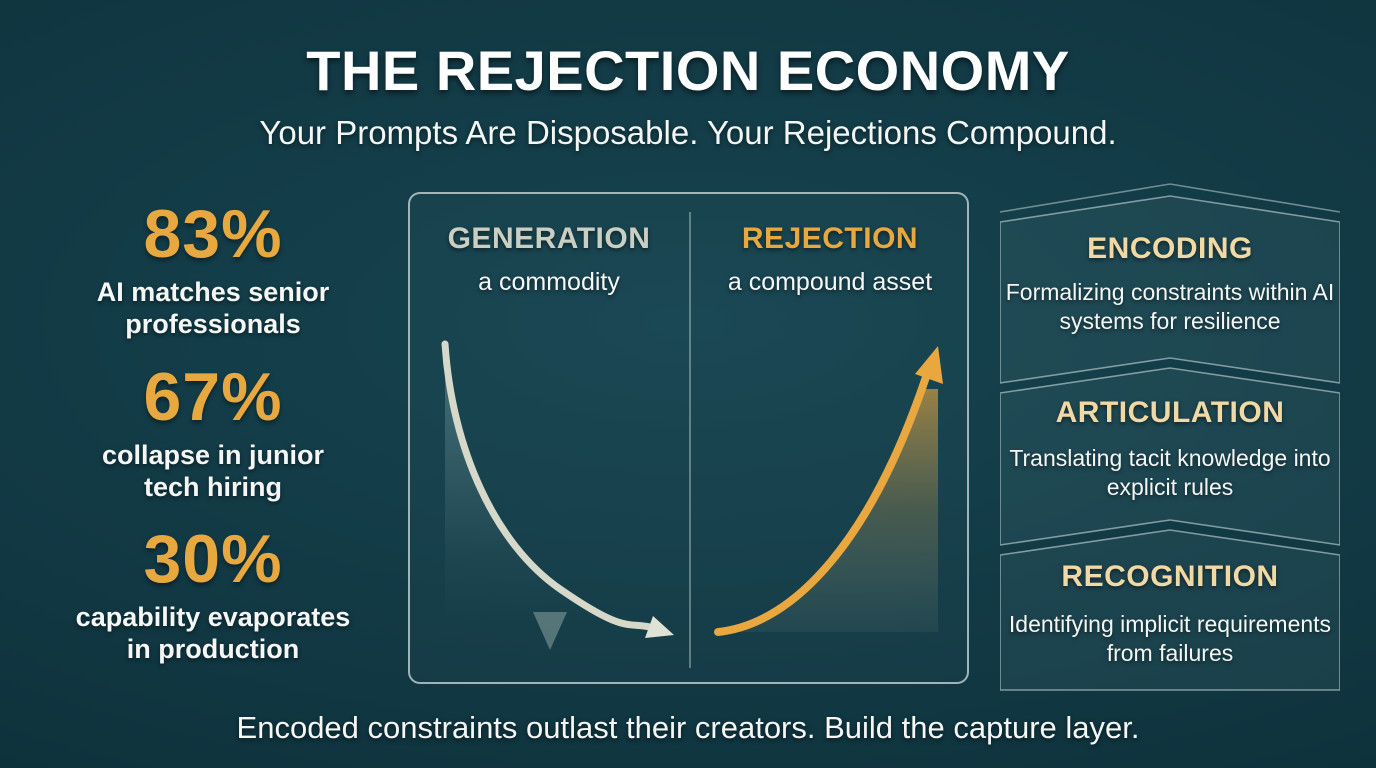 This screenshot has width=1376, height=768. What do you see at coordinates (549, 282) in the screenshot?
I see `generation-subtitle: a commodity` at bounding box center [549, 282].